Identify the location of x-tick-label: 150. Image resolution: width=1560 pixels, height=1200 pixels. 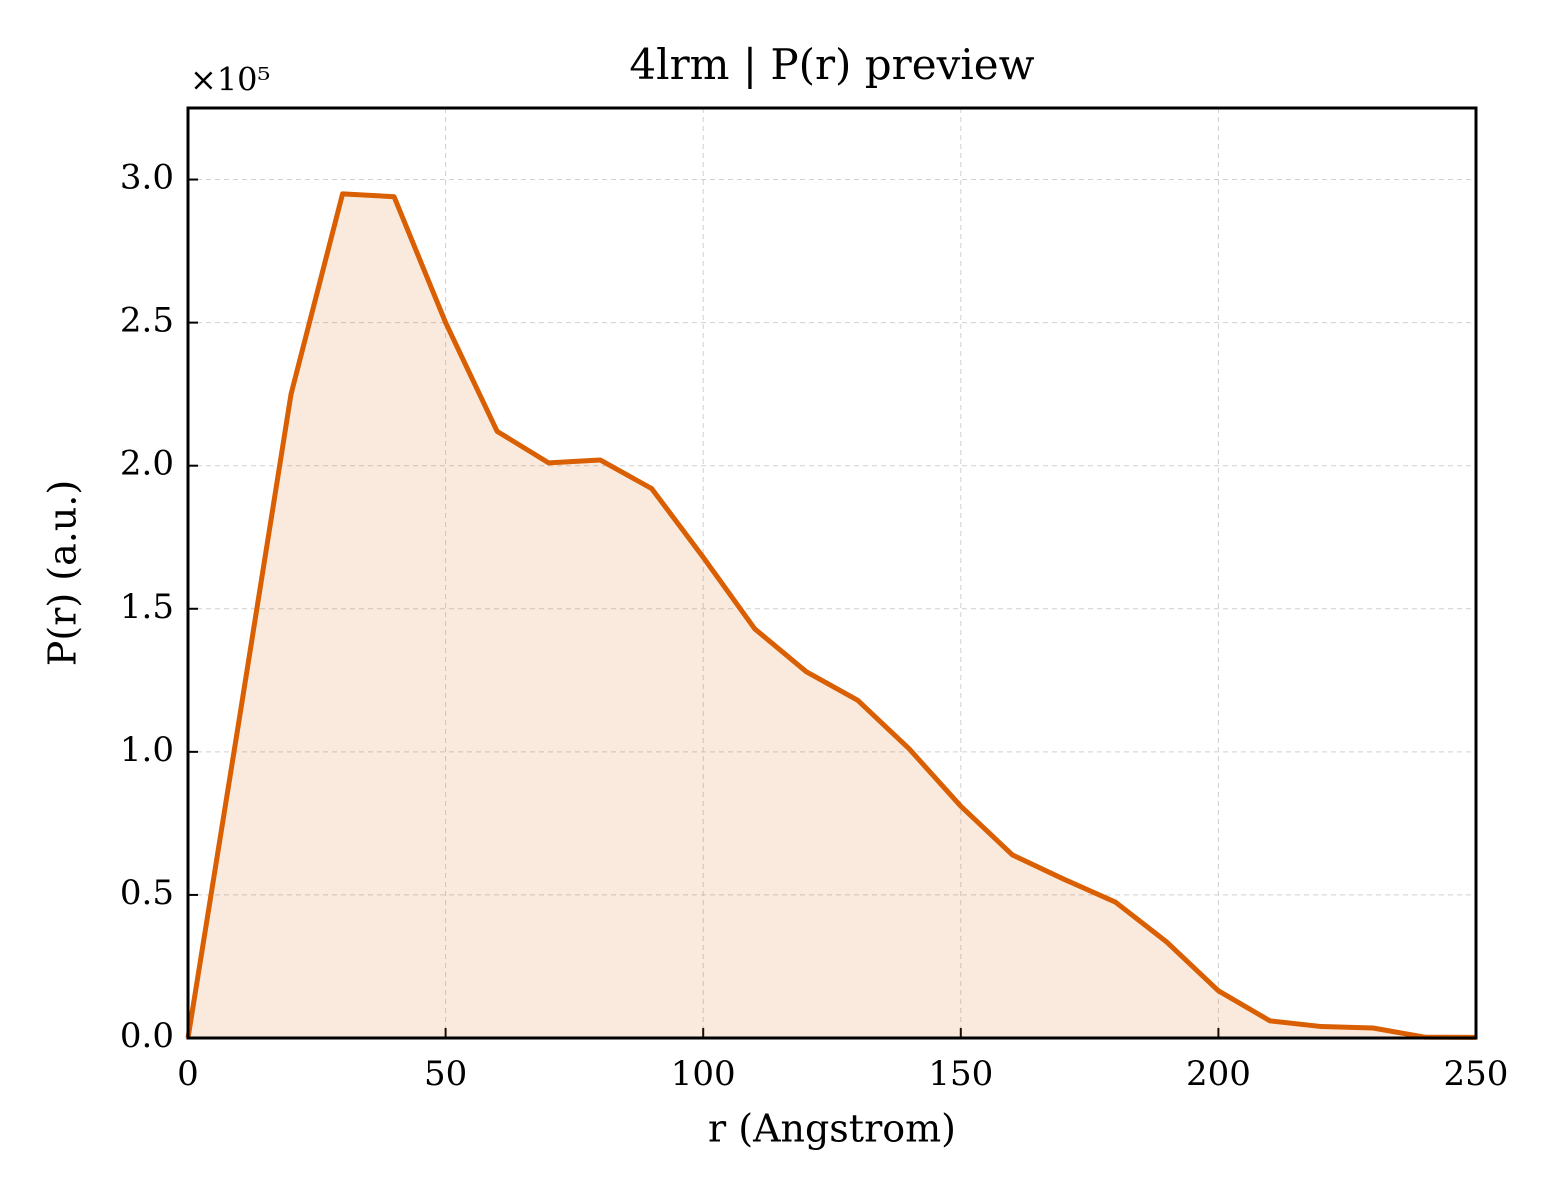
(960, 1074).